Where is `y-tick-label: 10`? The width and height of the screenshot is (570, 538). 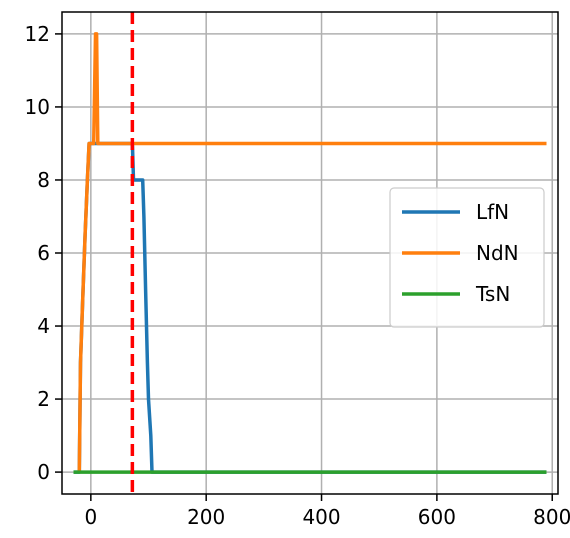
y-tick-label: 10 is located at coordinates (37, 107).